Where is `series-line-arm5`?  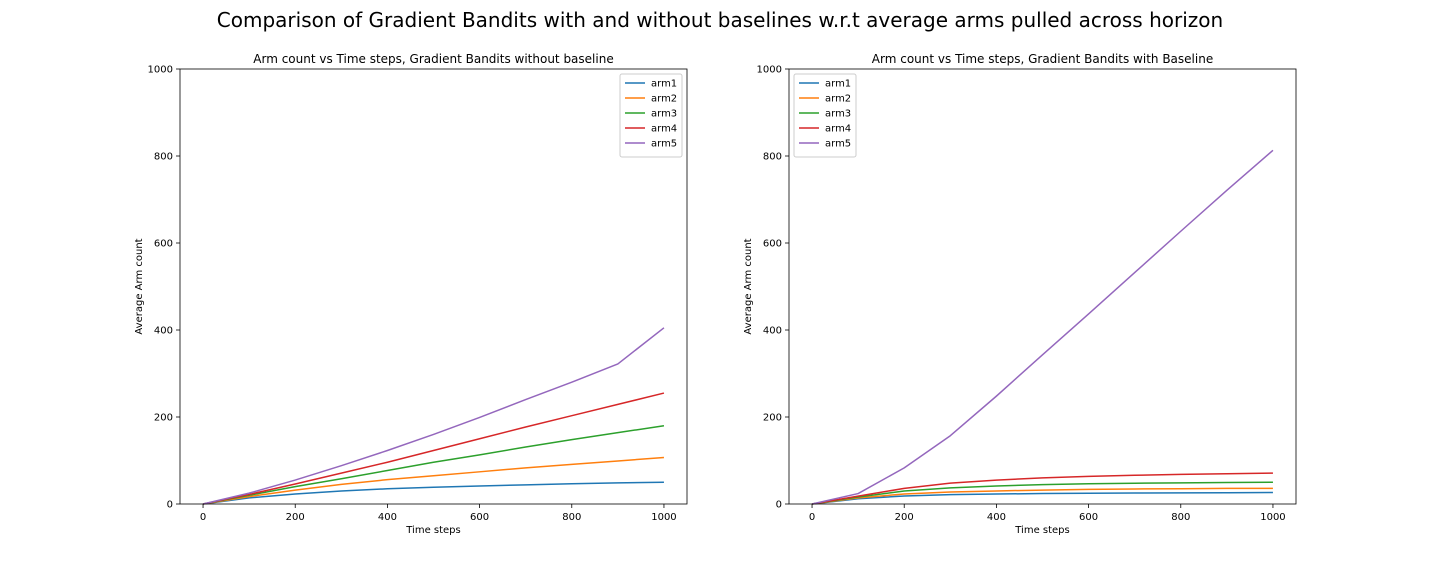 series-line-arm5 is located at coordinates (433, 416).